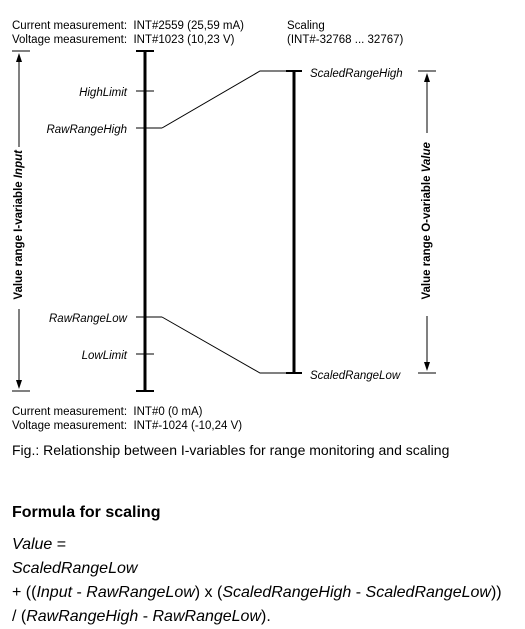 Image resolution: width=525 pixels, height=629 pixels. Describe the element at coordinates (24, 592) in the screenshot. I see `formula-l3-a: + ((` at that location.